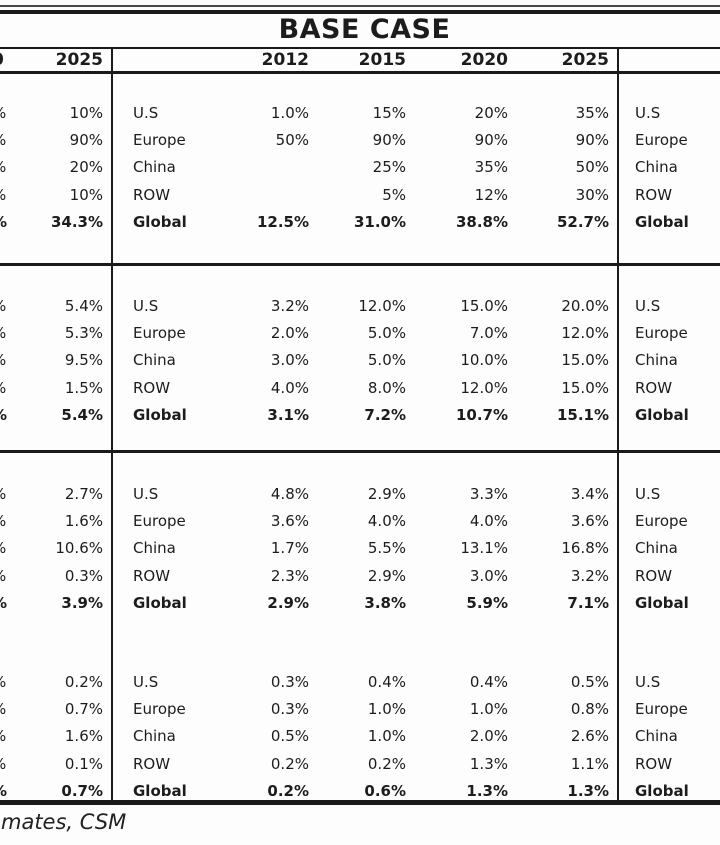 The image size is (720, 845). What do you see at coordinates (379, 222) in the screenshot?
I see `value-2015: 31.0%` at bounding box center [379, 222].